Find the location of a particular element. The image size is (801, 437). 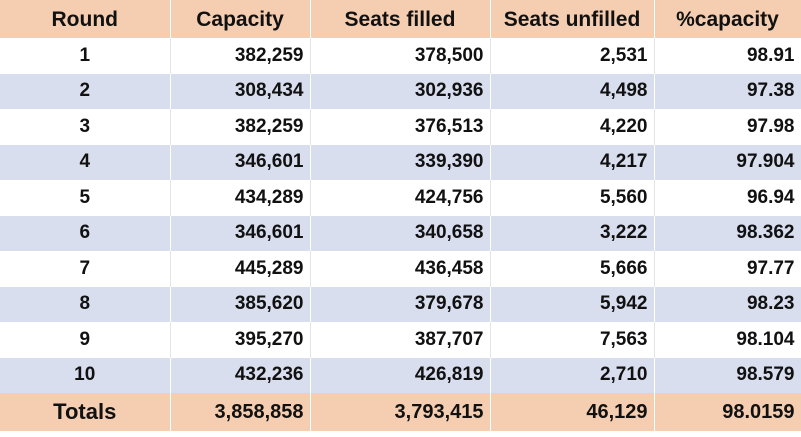

cell-seats-filled: 302,936 is located at coordinates (400, 91).